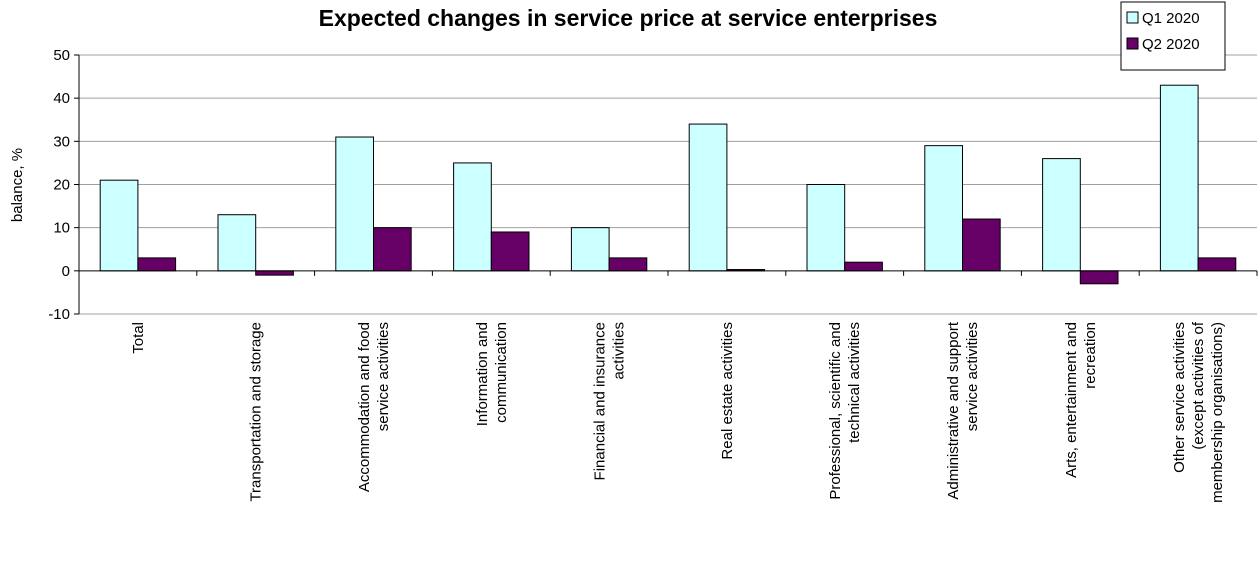  Describe the element at coordinates (17, 185) in the screenshot. I see `y-axis-title: balance, %` at that location.